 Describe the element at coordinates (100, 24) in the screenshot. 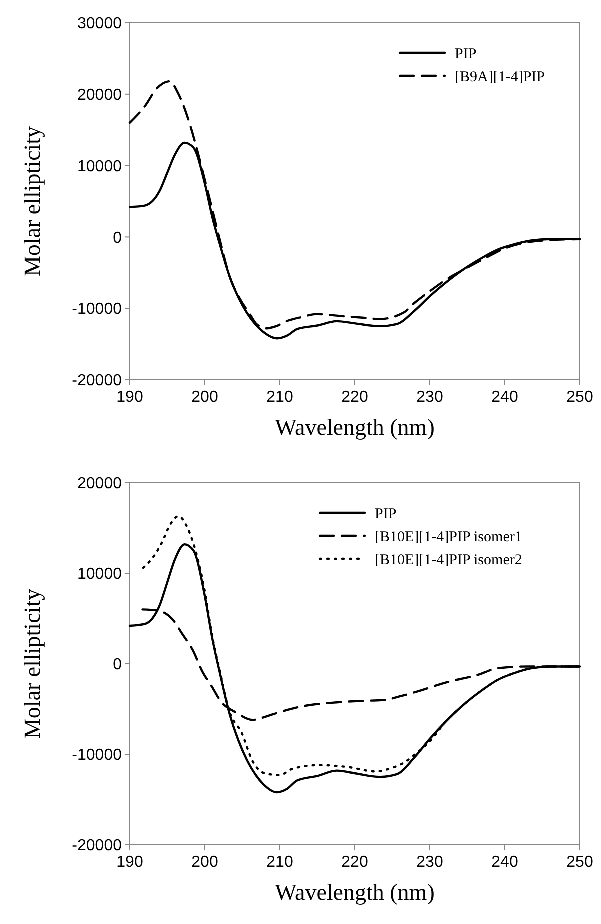

I see `y-tick-label: 30000` at that location.